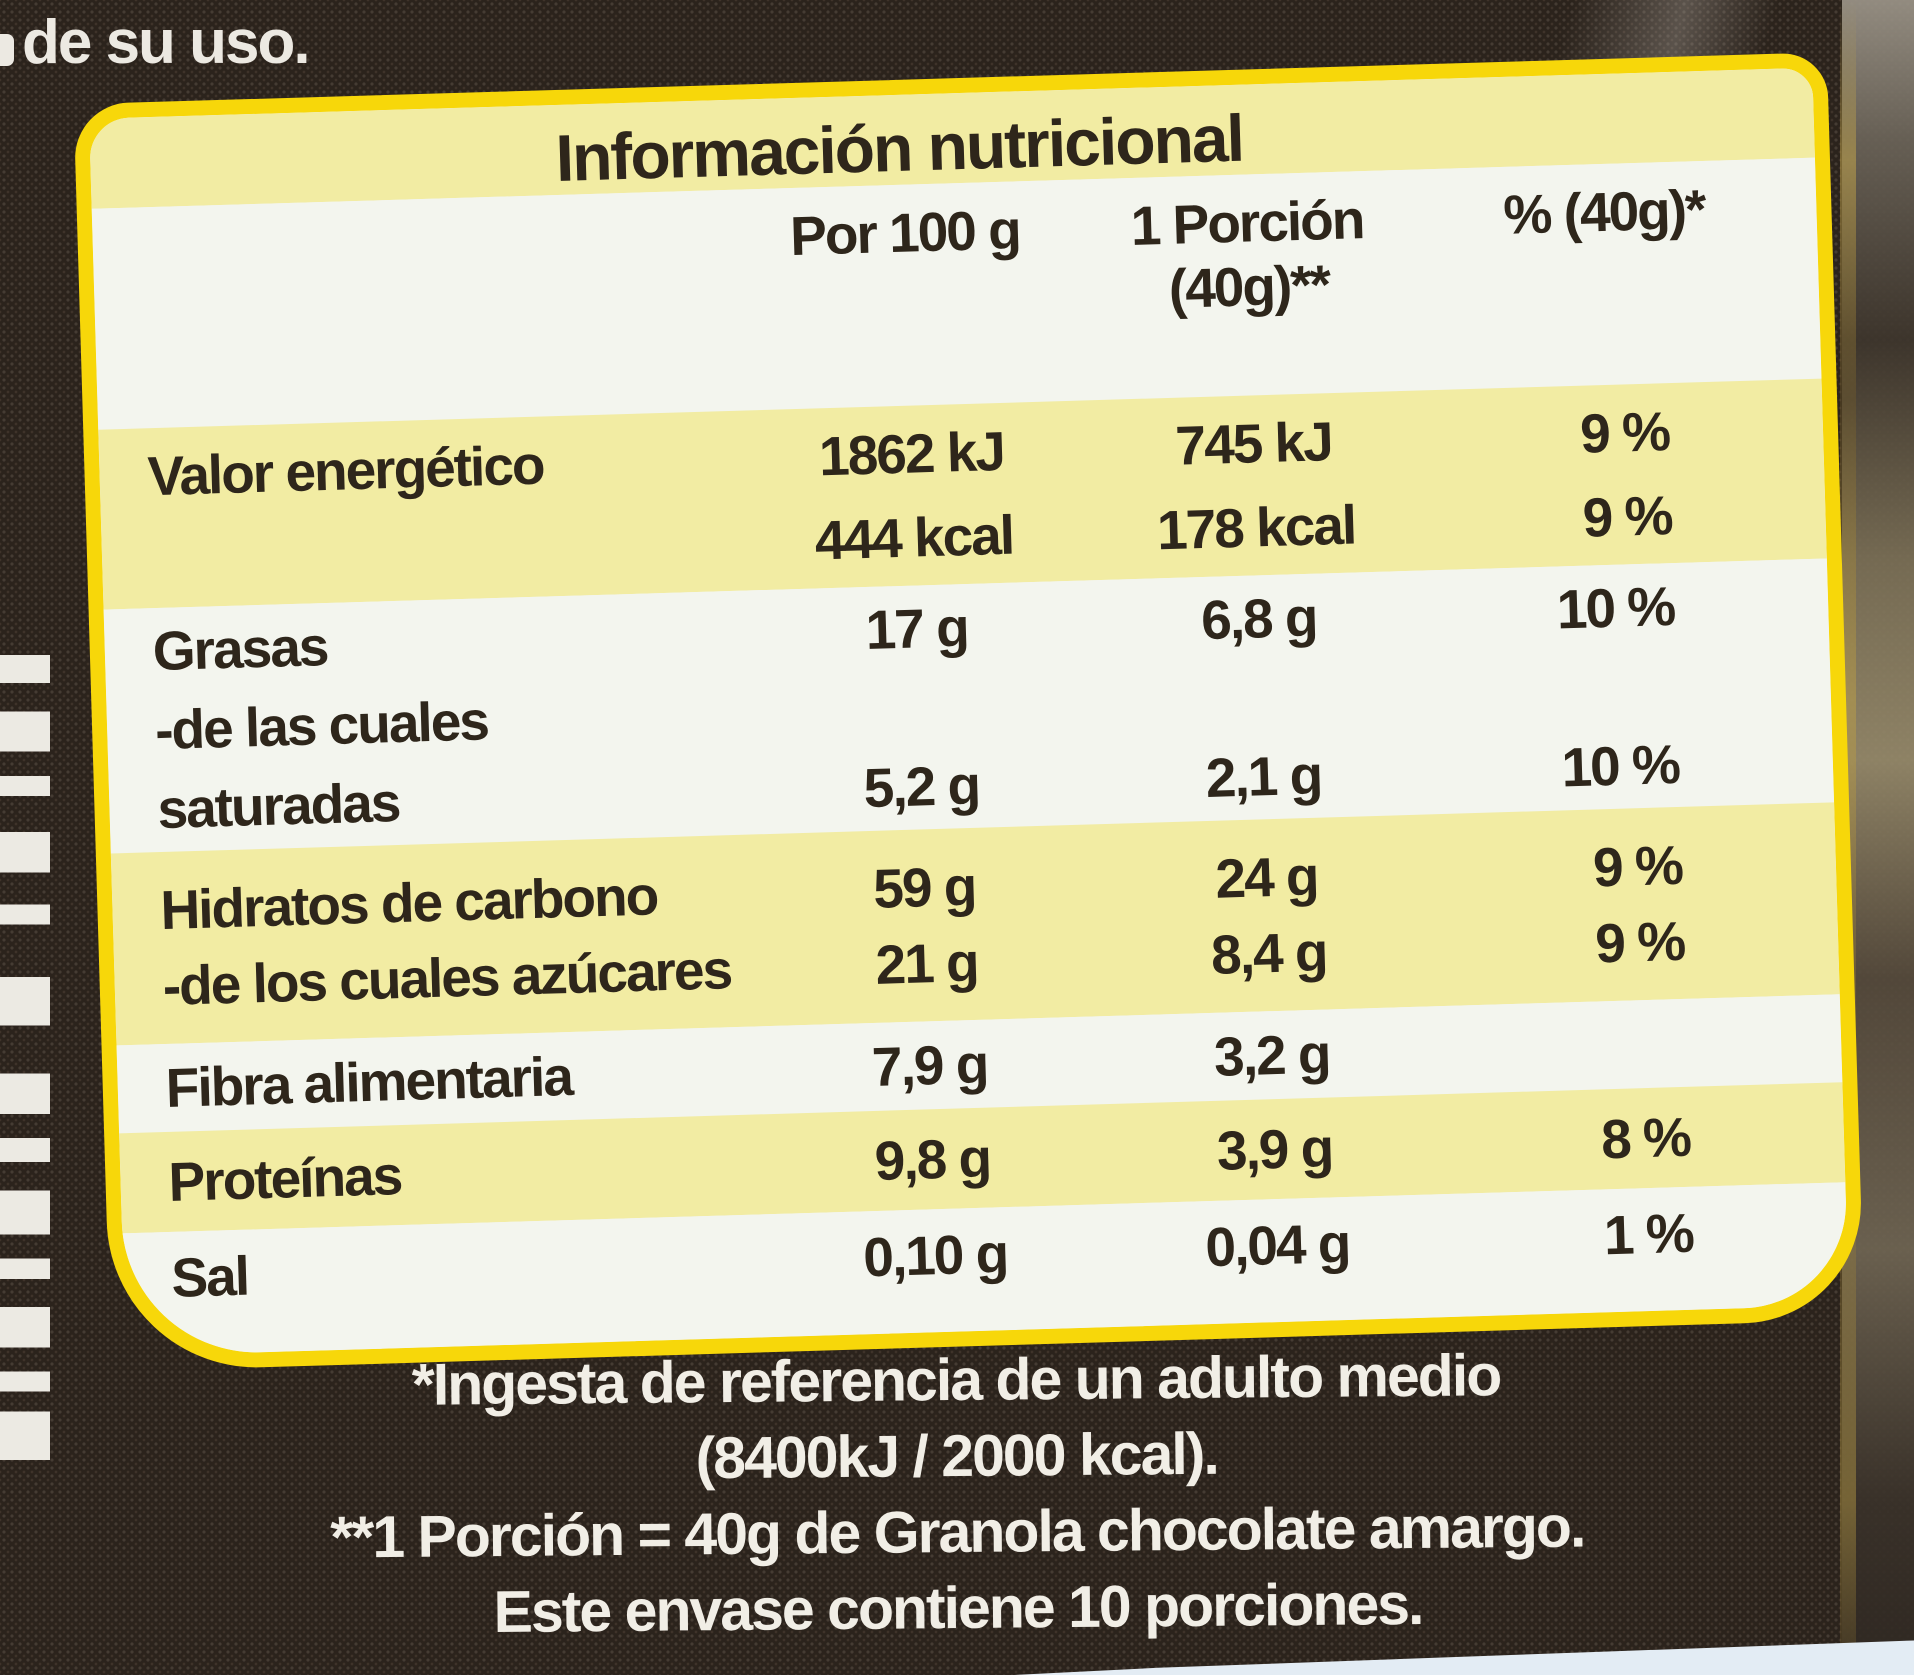 The width and height of the screenshot is (1914, 1675). Describe the element at coordinates (1262, 715) in the screenshot. I see `value-per-portion` at that location.